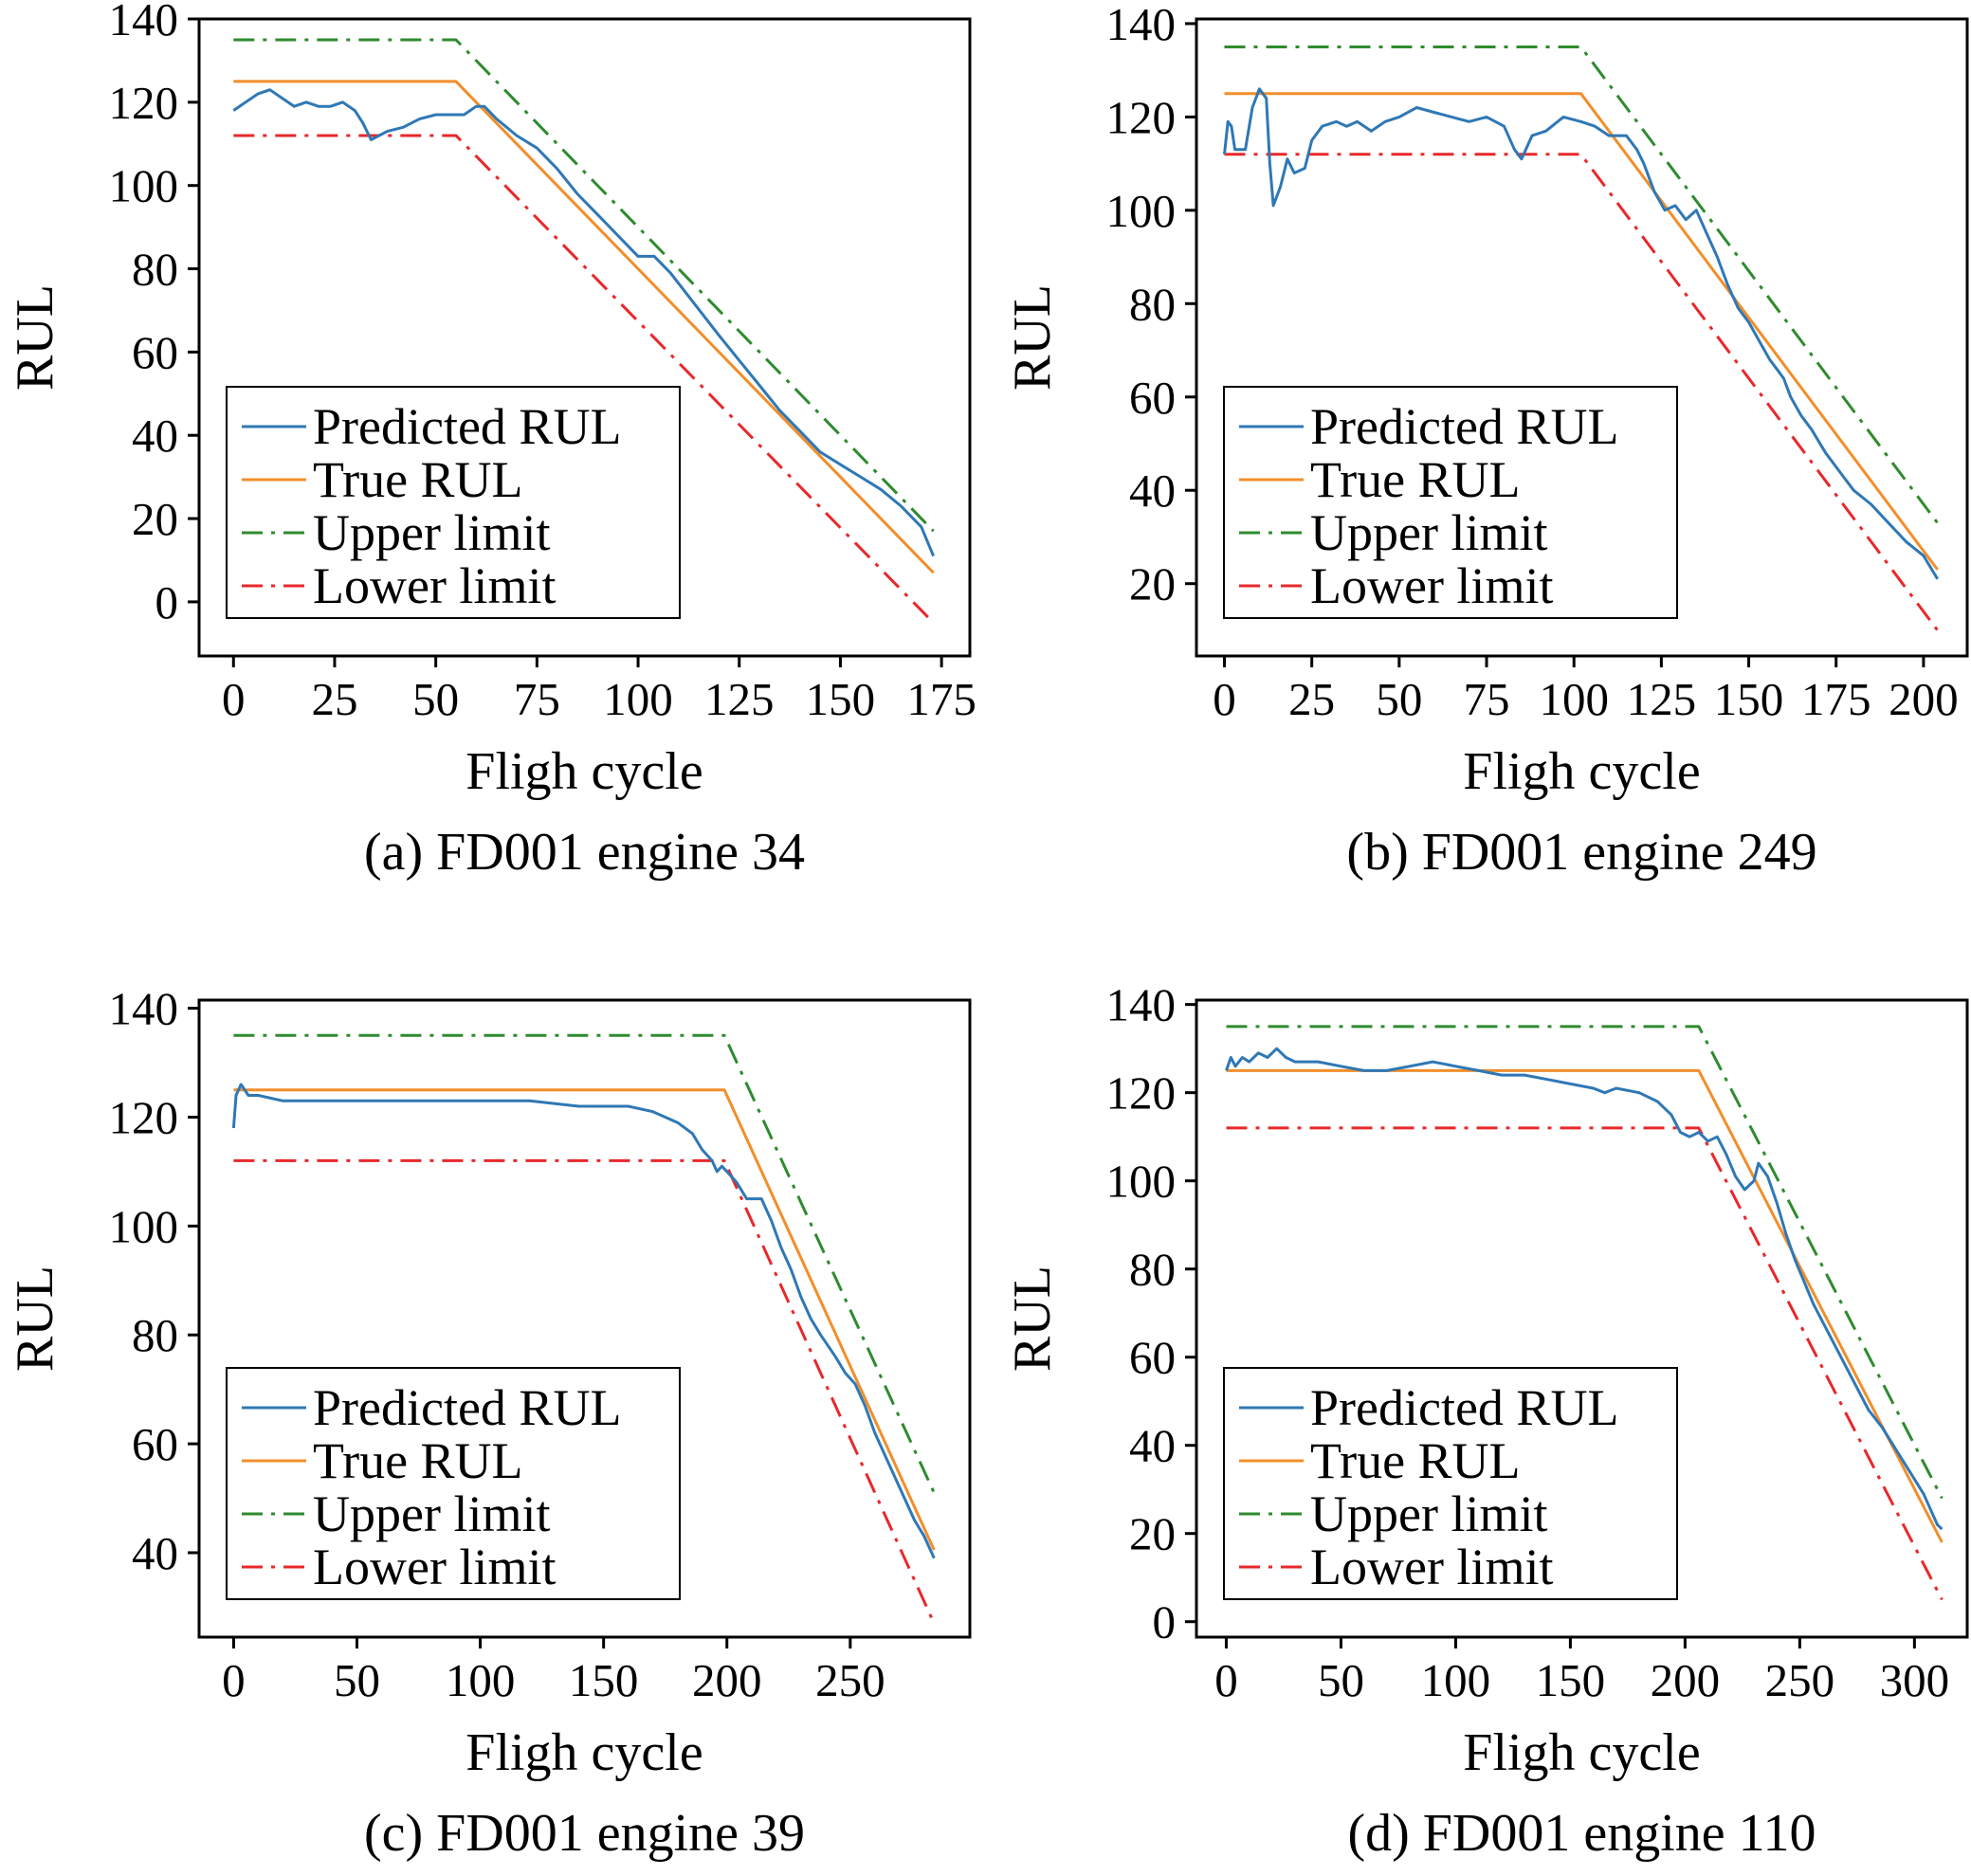 This screenshot has width=1971, height=1876. Describe the element at coordinates (584, 1833) in the screenshot. I see `panel-caption: (c) FD001 engine 39` at that location.